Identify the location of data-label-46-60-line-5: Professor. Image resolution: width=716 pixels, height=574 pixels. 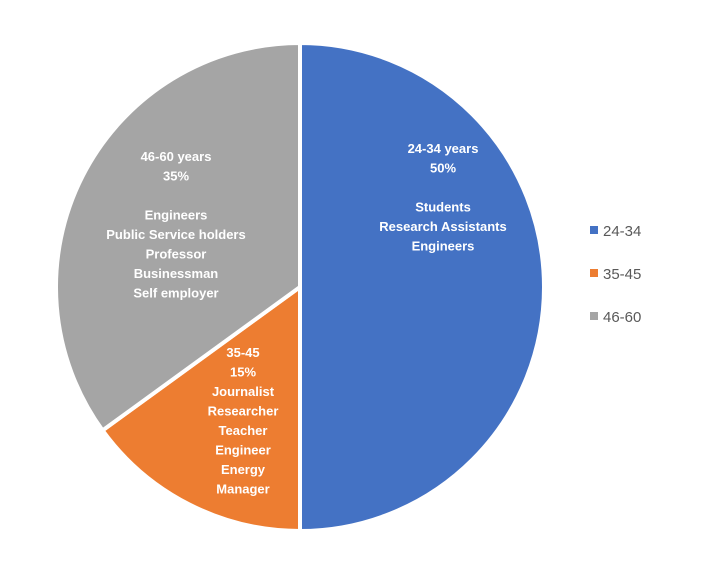
(176, 254).